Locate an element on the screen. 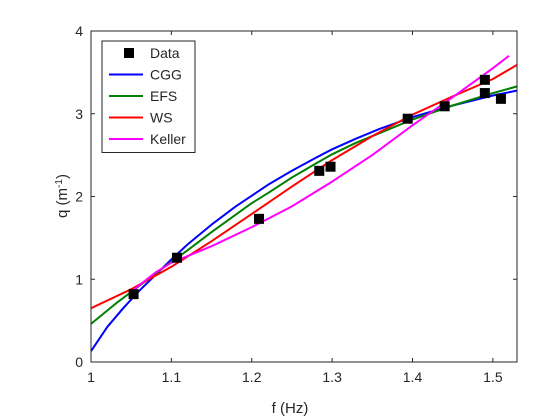 This screenshot has height=420, width=560. x-tick-label: 1.5 is located at coordinates (493, 377).